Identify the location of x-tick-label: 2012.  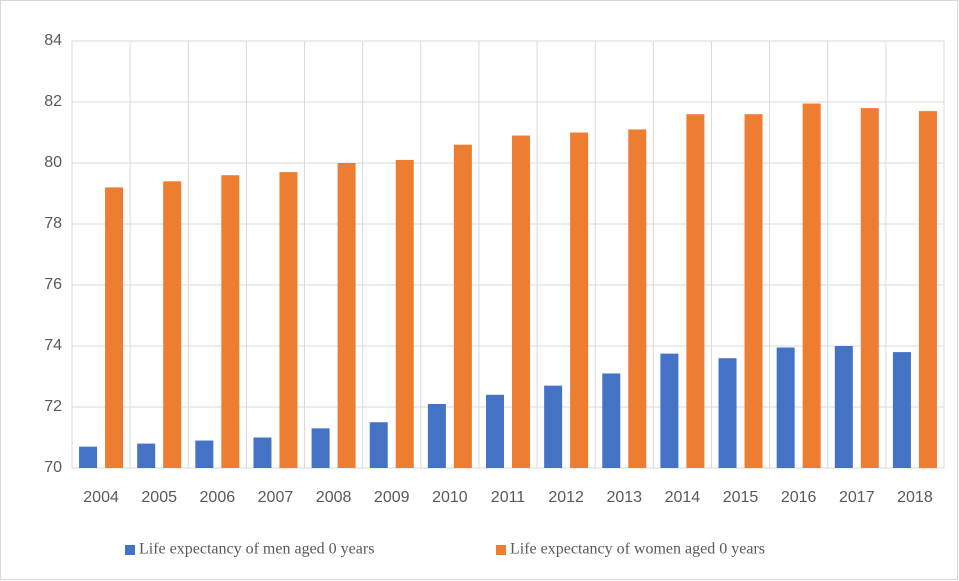
(566, 497).